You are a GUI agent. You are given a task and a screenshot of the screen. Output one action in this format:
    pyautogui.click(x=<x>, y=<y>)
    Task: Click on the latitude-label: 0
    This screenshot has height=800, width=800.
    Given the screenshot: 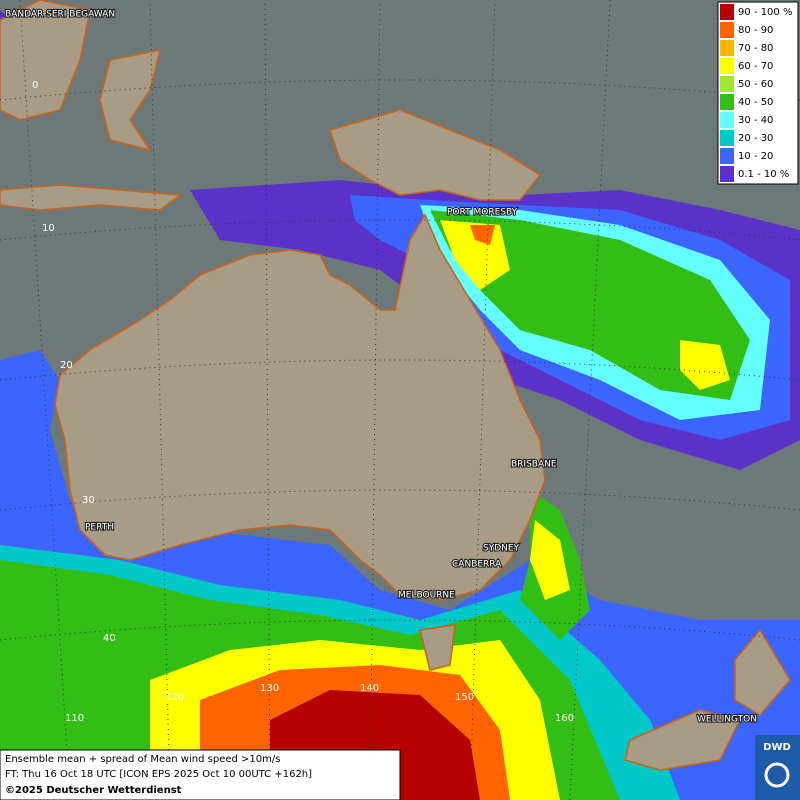 What is the action you would take?
    pyautogui.click(x=35, y=85)
    